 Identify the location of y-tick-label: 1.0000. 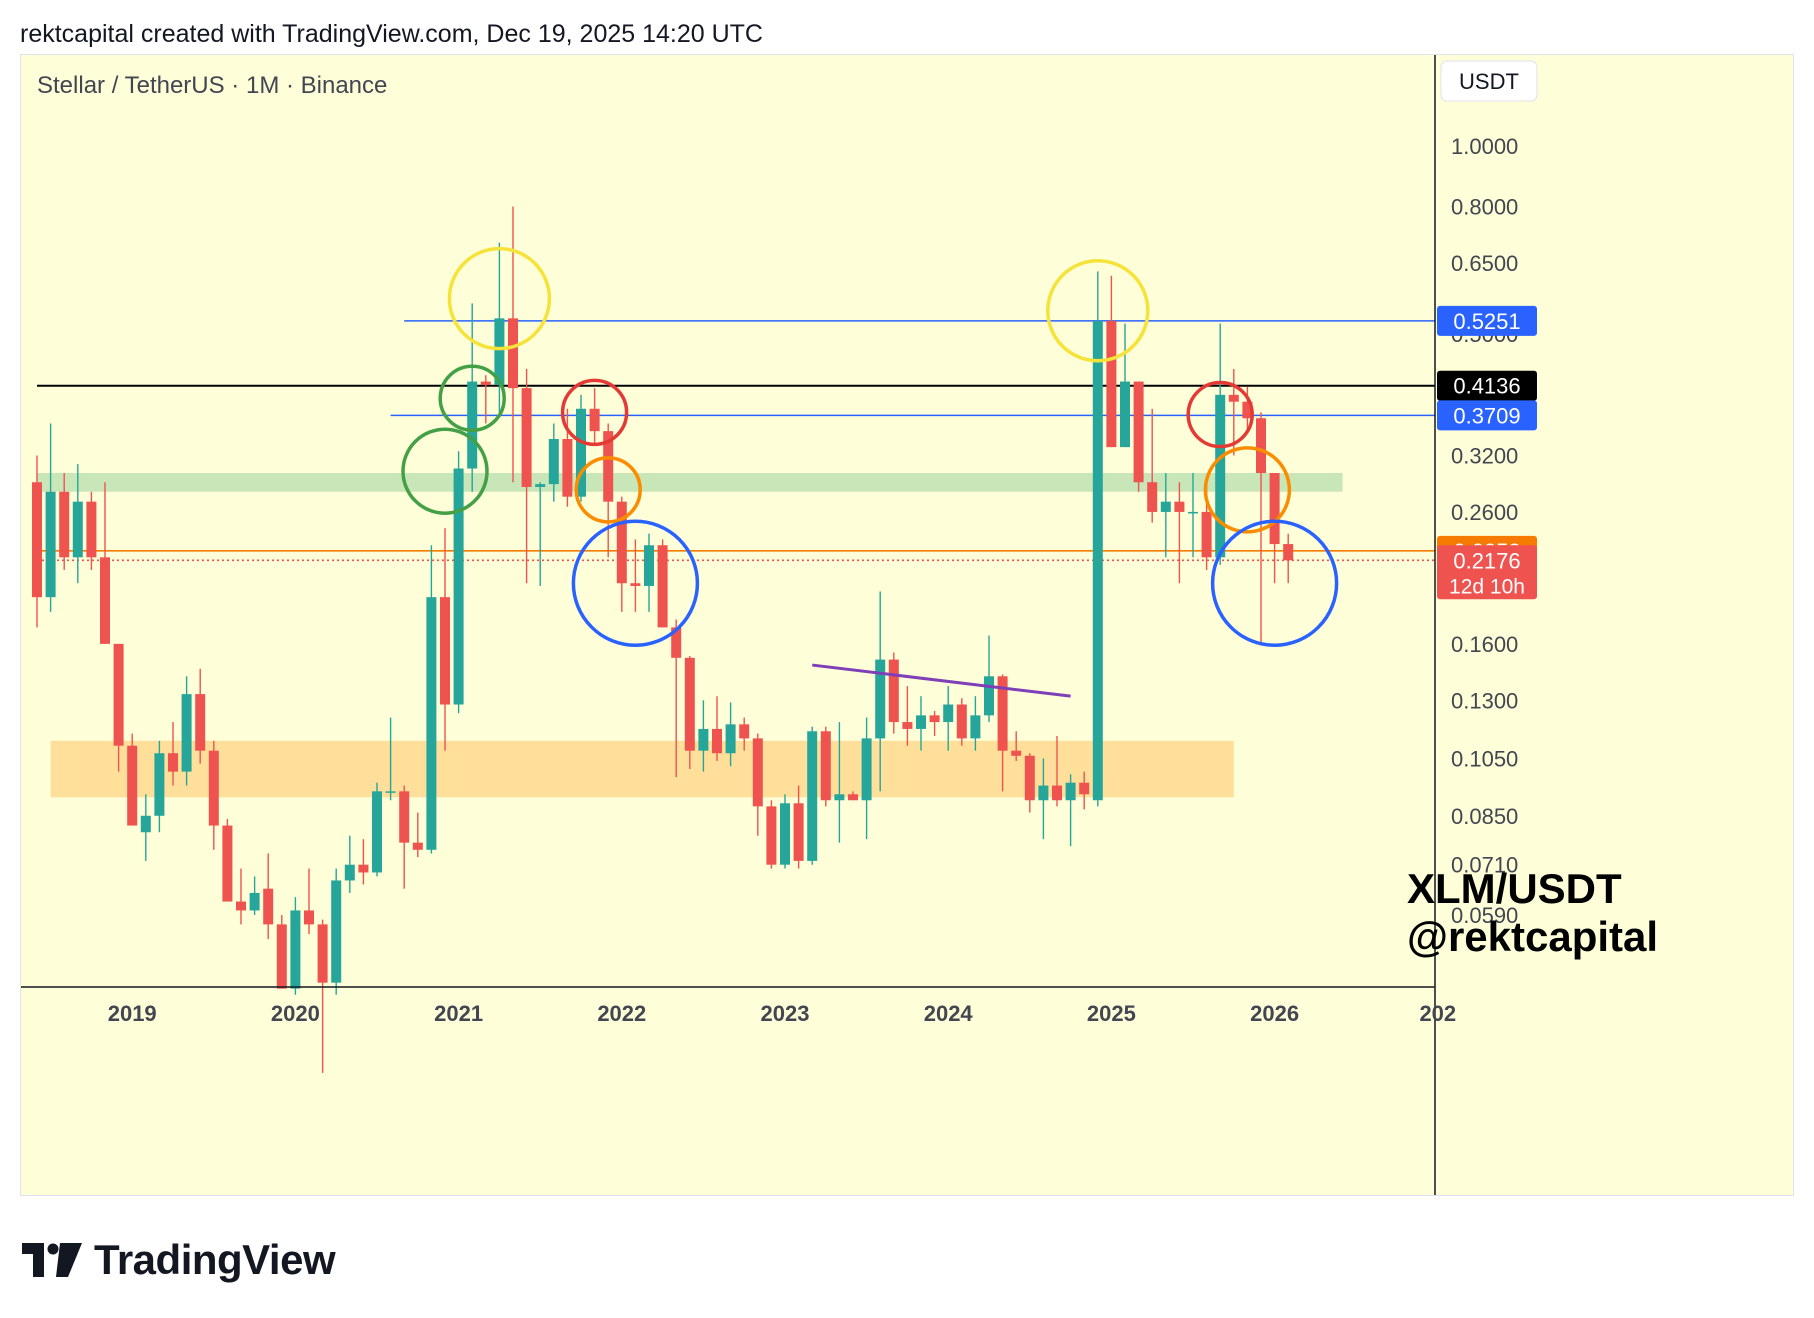
(1484, 146).